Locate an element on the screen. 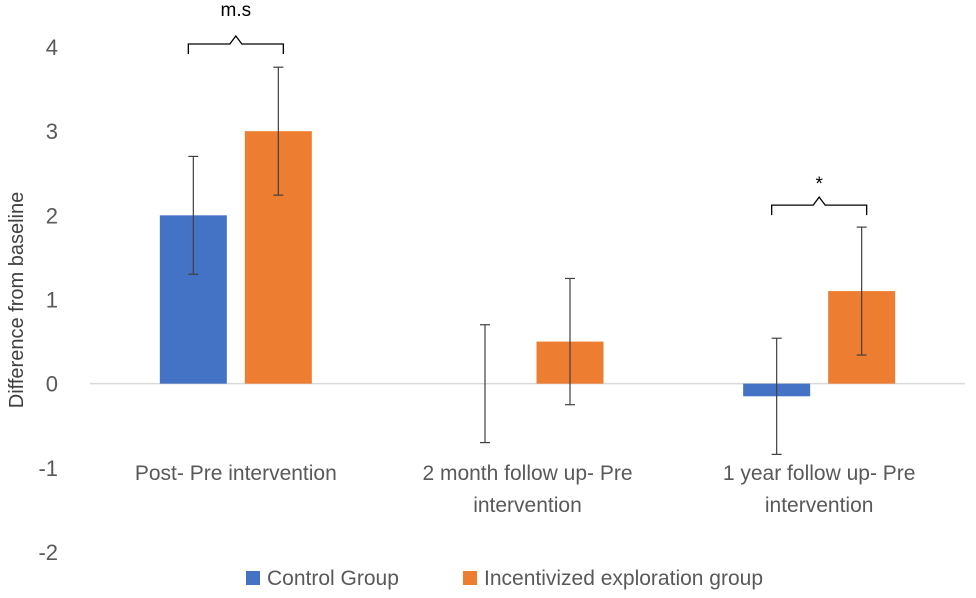  y-axis-label: Difference from baseline is located at coordinates (17, 300).